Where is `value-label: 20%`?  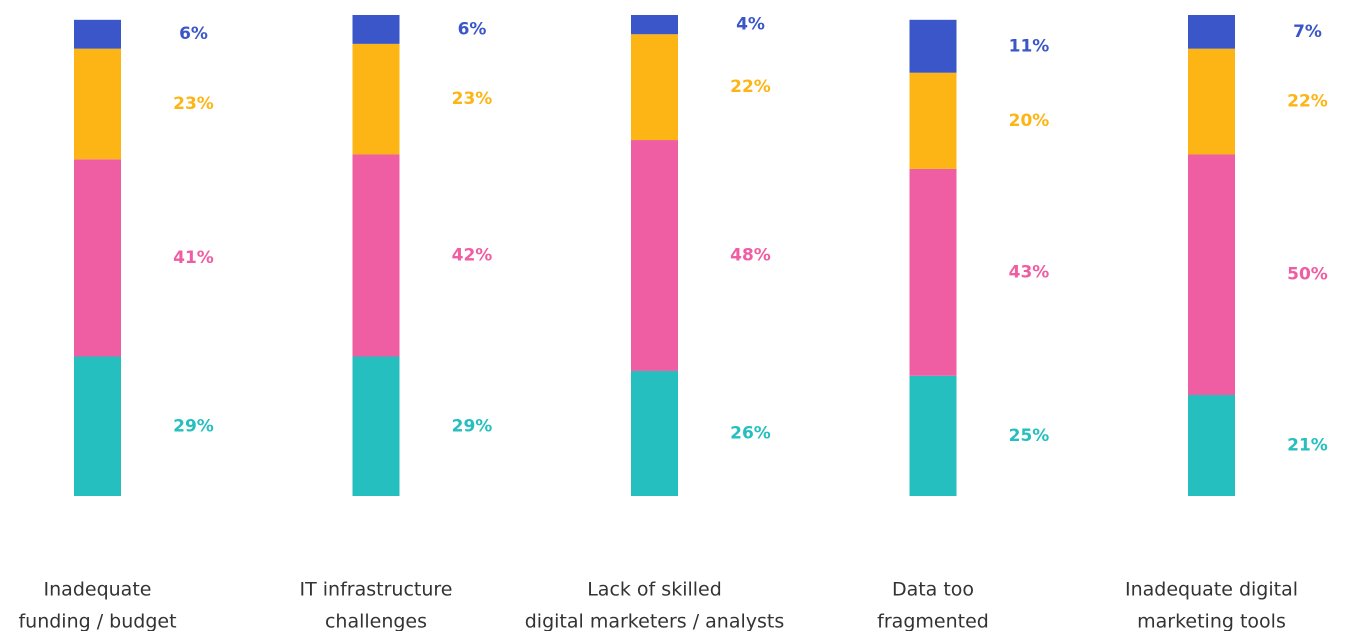 value-label: 20% is located at coordinates (1029, 121).